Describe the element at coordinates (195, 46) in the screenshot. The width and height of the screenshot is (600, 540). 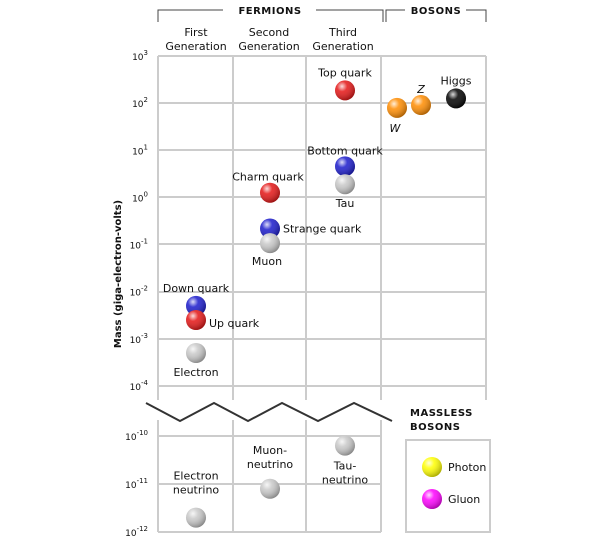
I see `col-first-line2: Generation` at that location.